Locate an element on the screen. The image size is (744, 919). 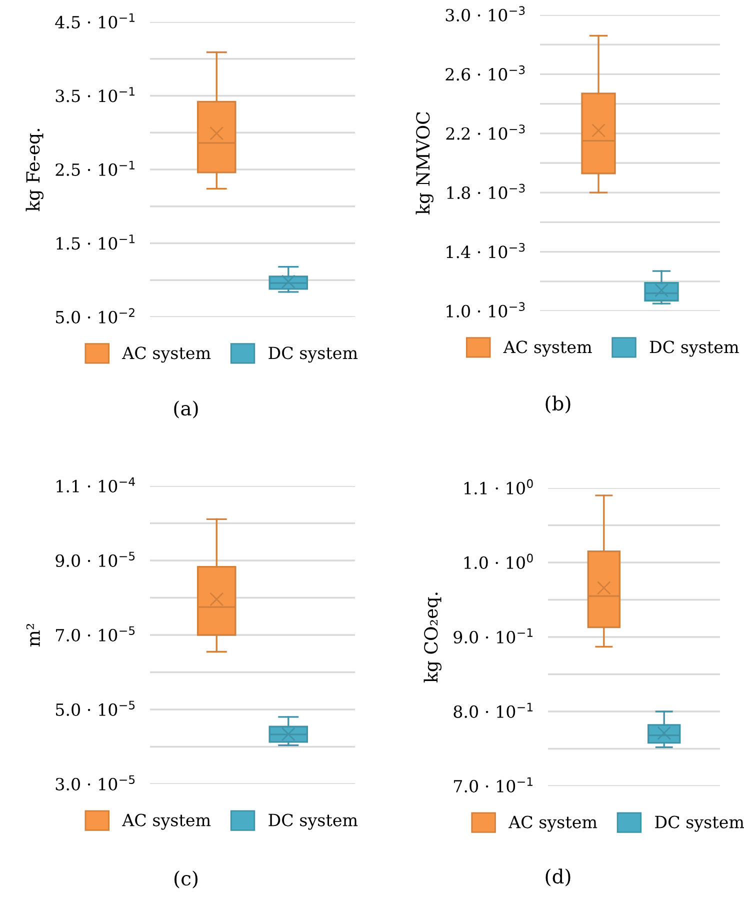
y-axis-title: kg CO₂eq. is located at coordinates (433, 637).